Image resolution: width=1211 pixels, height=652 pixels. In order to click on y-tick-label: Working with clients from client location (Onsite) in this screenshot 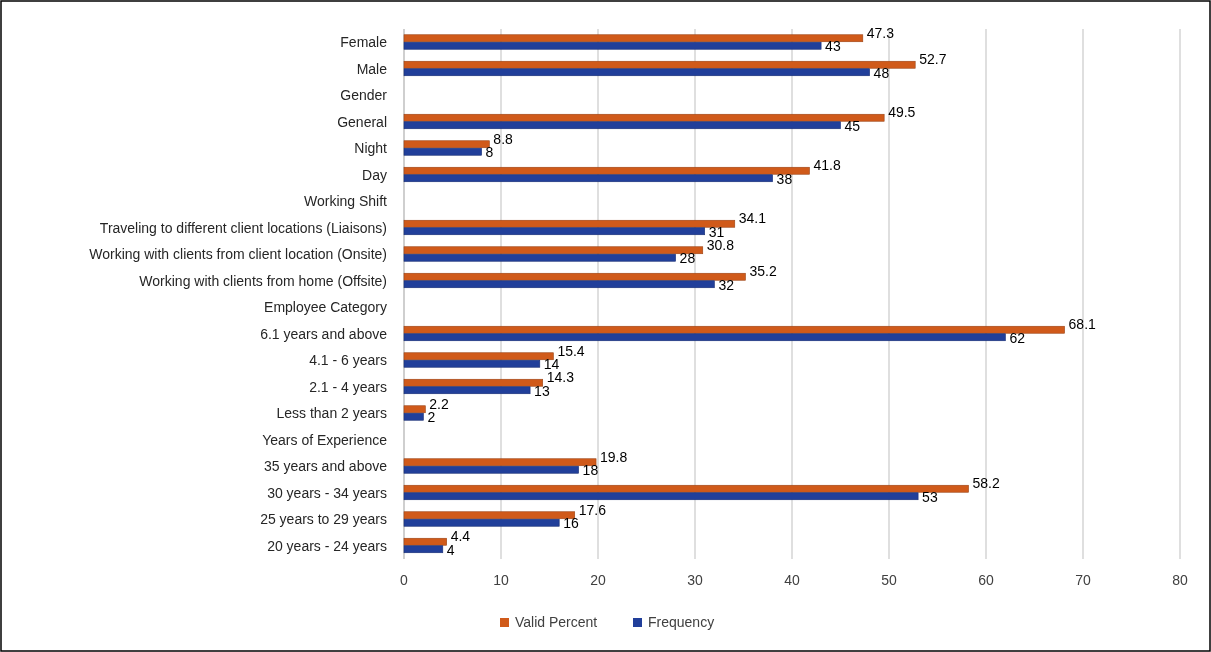, I will do `click(238, 254)`.